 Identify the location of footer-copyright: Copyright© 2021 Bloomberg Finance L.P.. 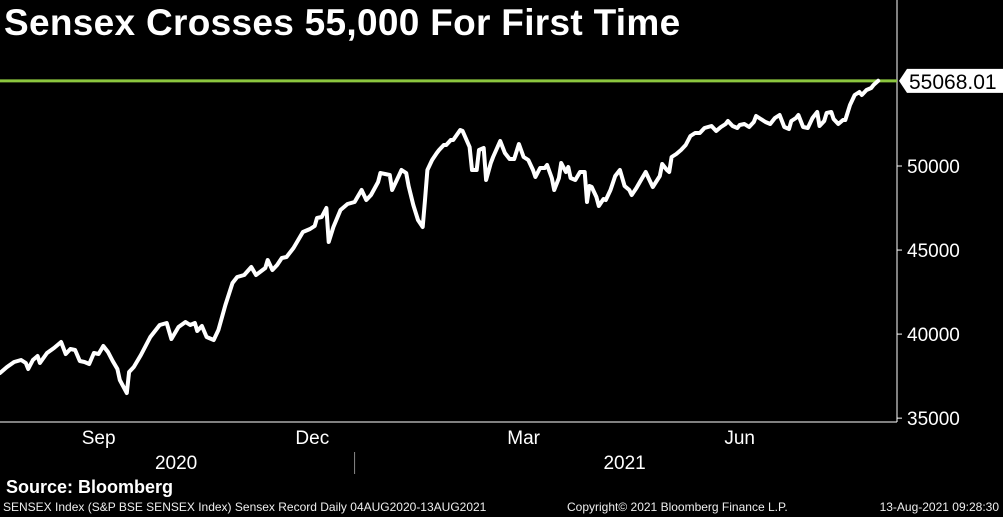
(677, 507).